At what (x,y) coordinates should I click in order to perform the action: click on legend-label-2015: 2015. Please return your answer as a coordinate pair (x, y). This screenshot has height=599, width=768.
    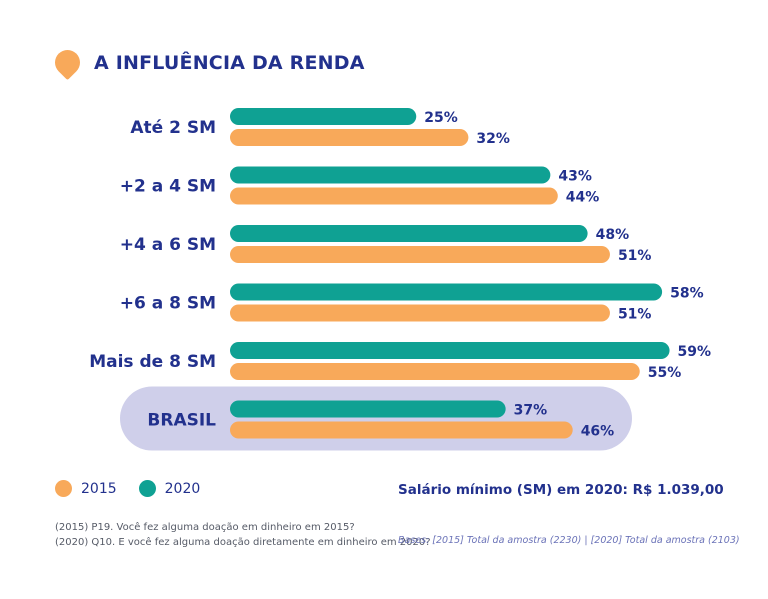
    Looking at the image, I should click on (99, 488).